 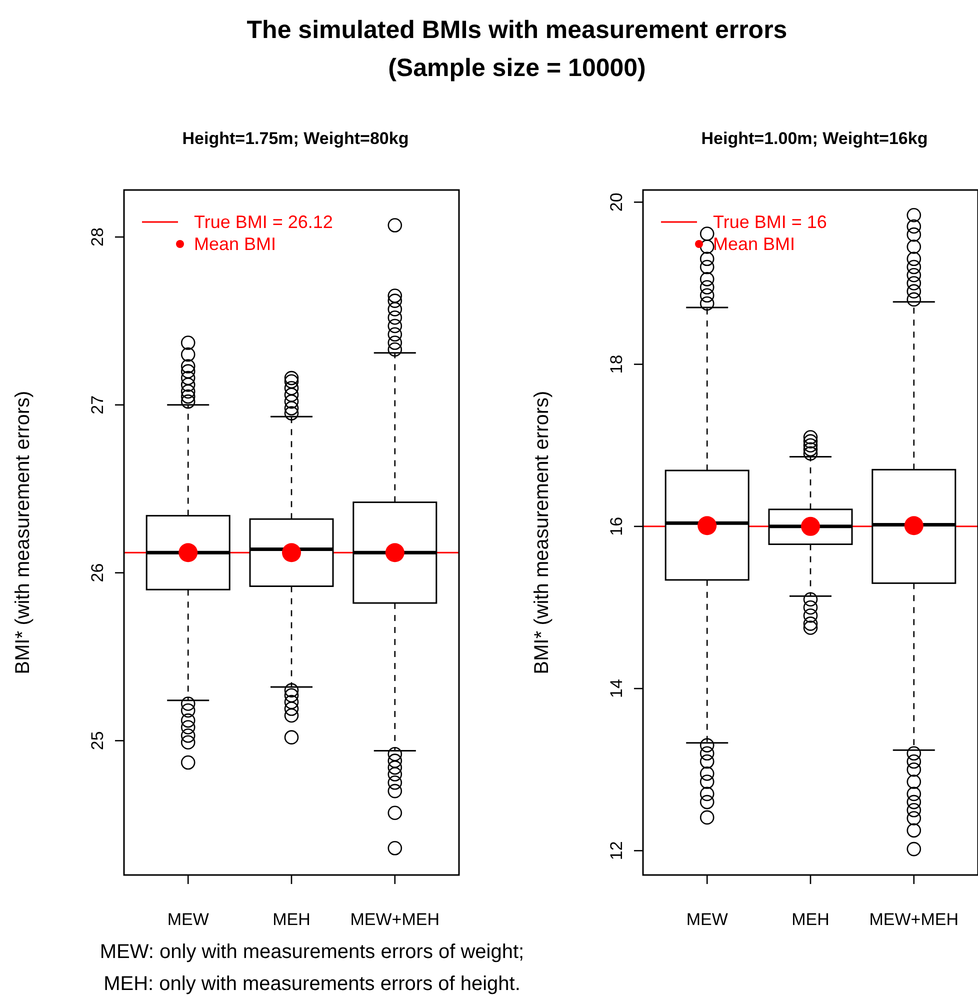 What do you see at coordinates (517, 49) in the screenshot?
I see `text: The simulated BMIs with measurement errors (Sample size = 10000)` at bounding box center [517, 49].